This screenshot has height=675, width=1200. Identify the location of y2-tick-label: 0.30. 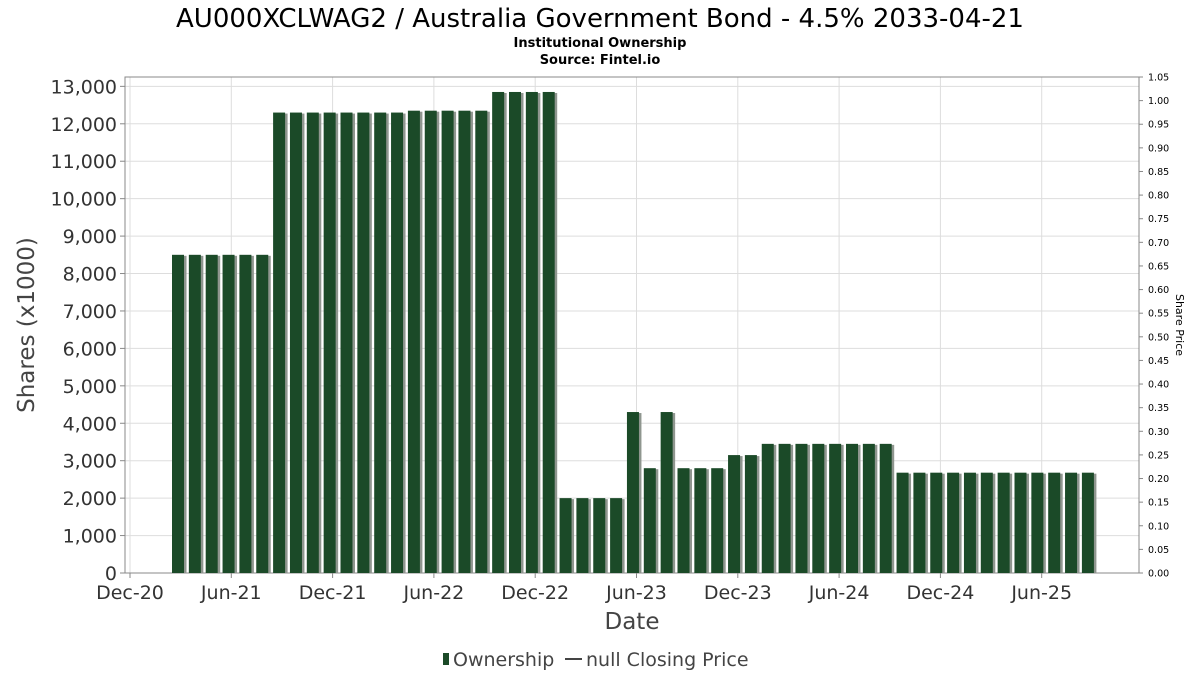
(1158, 432).